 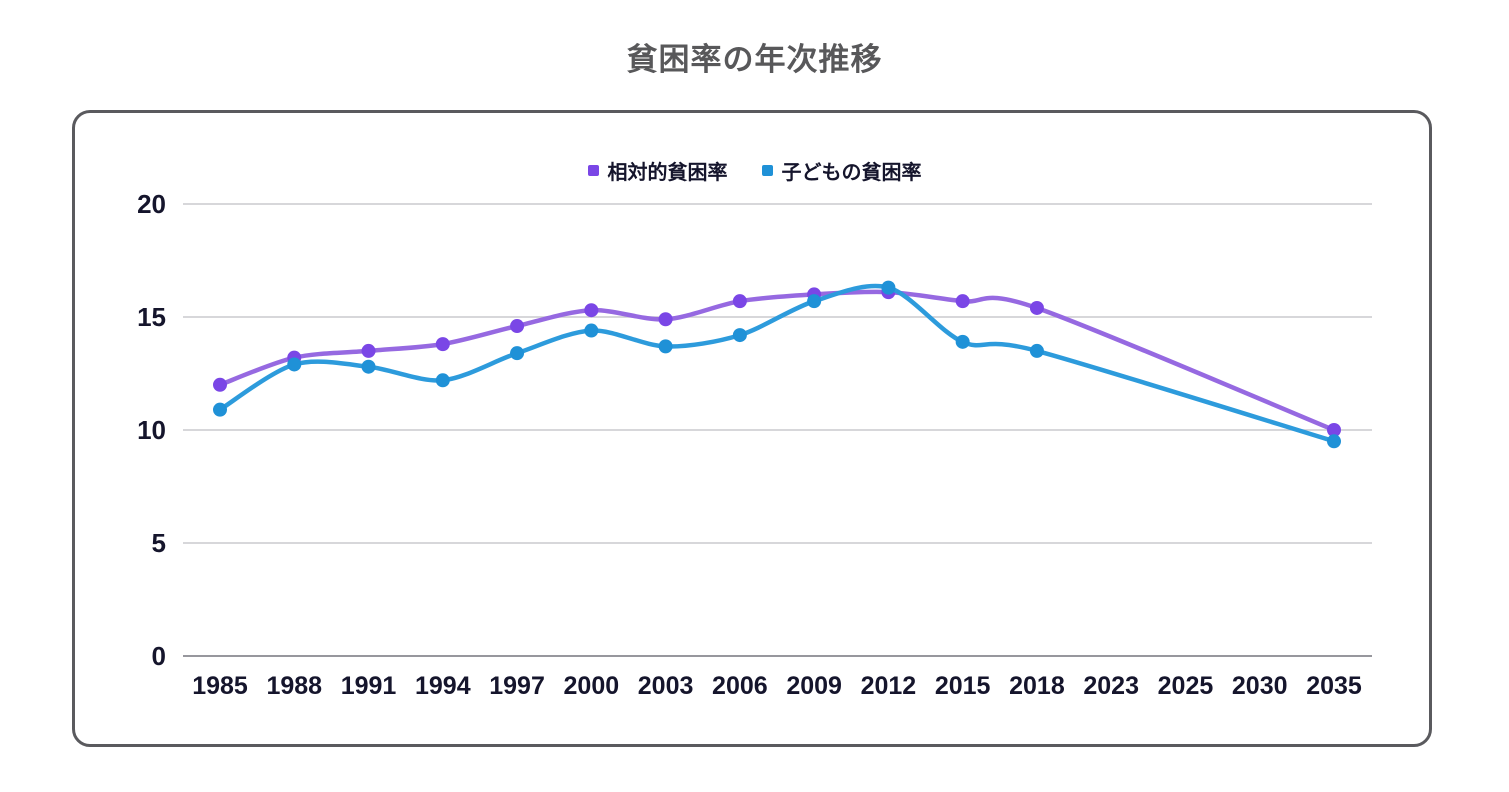 I want to click on legend-item-child-poverty-rate: 子どもの貧困率, so click(x=841, y=170).